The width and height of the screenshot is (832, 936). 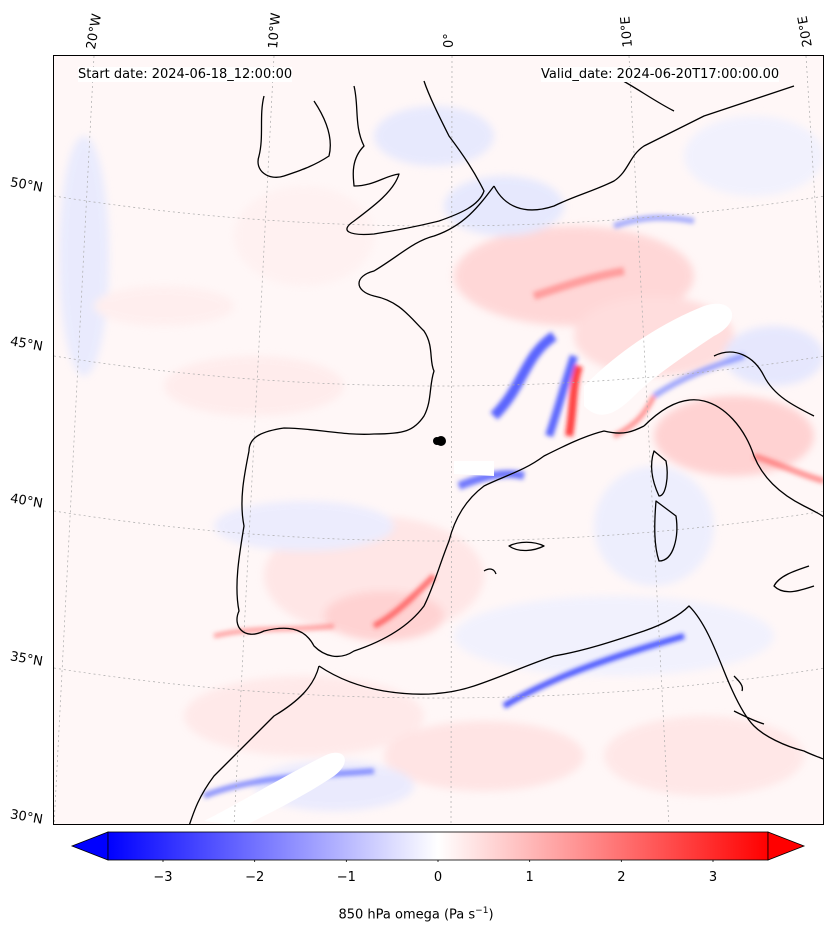 What do you see at coordinates (482, 911) in the screenshot?
I see `colorbar-label-exponent: −1` at bounding box center [482, 911].